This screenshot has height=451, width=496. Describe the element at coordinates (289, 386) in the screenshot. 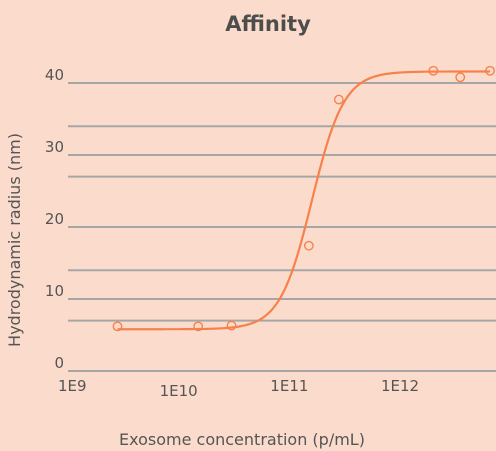

I see `x-tick-label: 1E11` at that location.